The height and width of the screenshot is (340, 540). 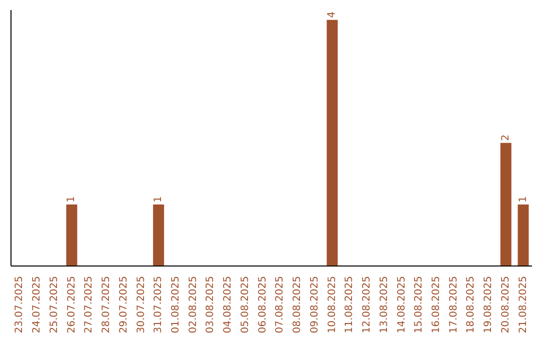 What do you see at coordinates (20, 305) in the screenshot?
I see `x-tick-label: 23.07.2025` at bounding box center [20, 305].